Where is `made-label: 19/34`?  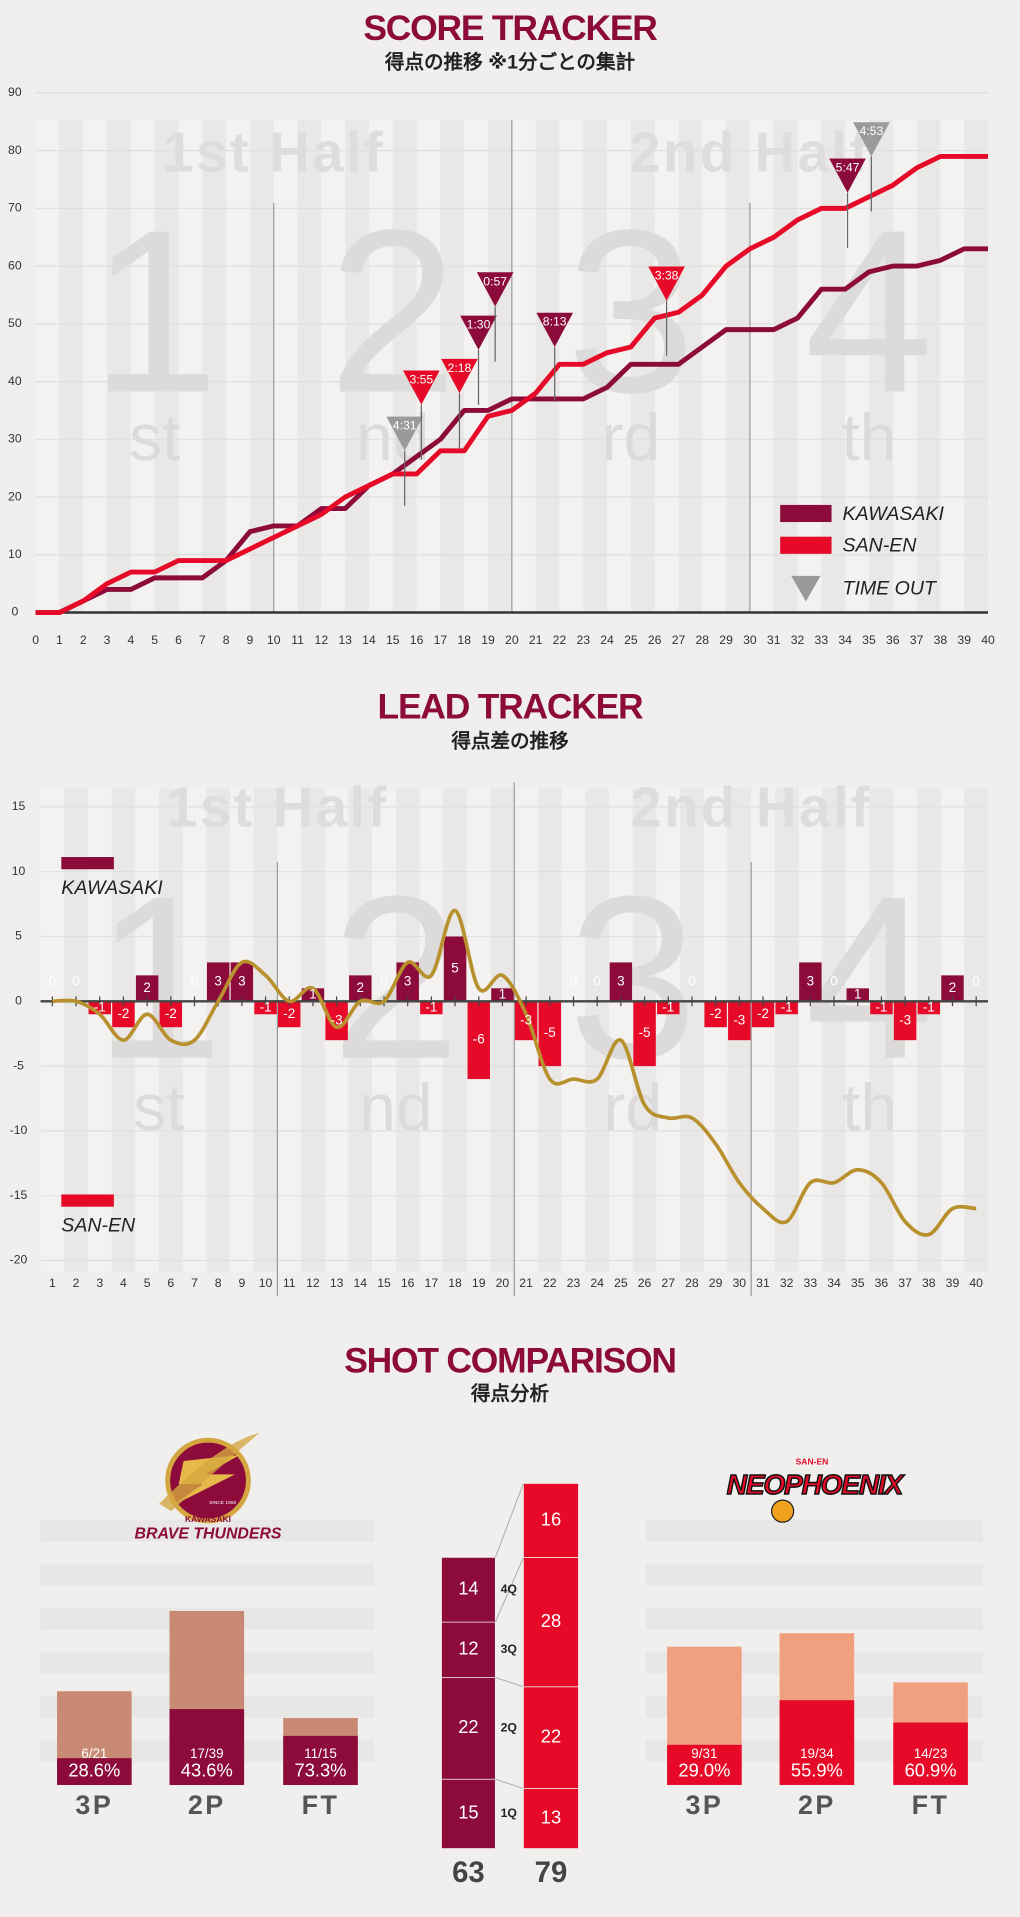
made-label: 19/34 is located at coordinates (817, 1753).